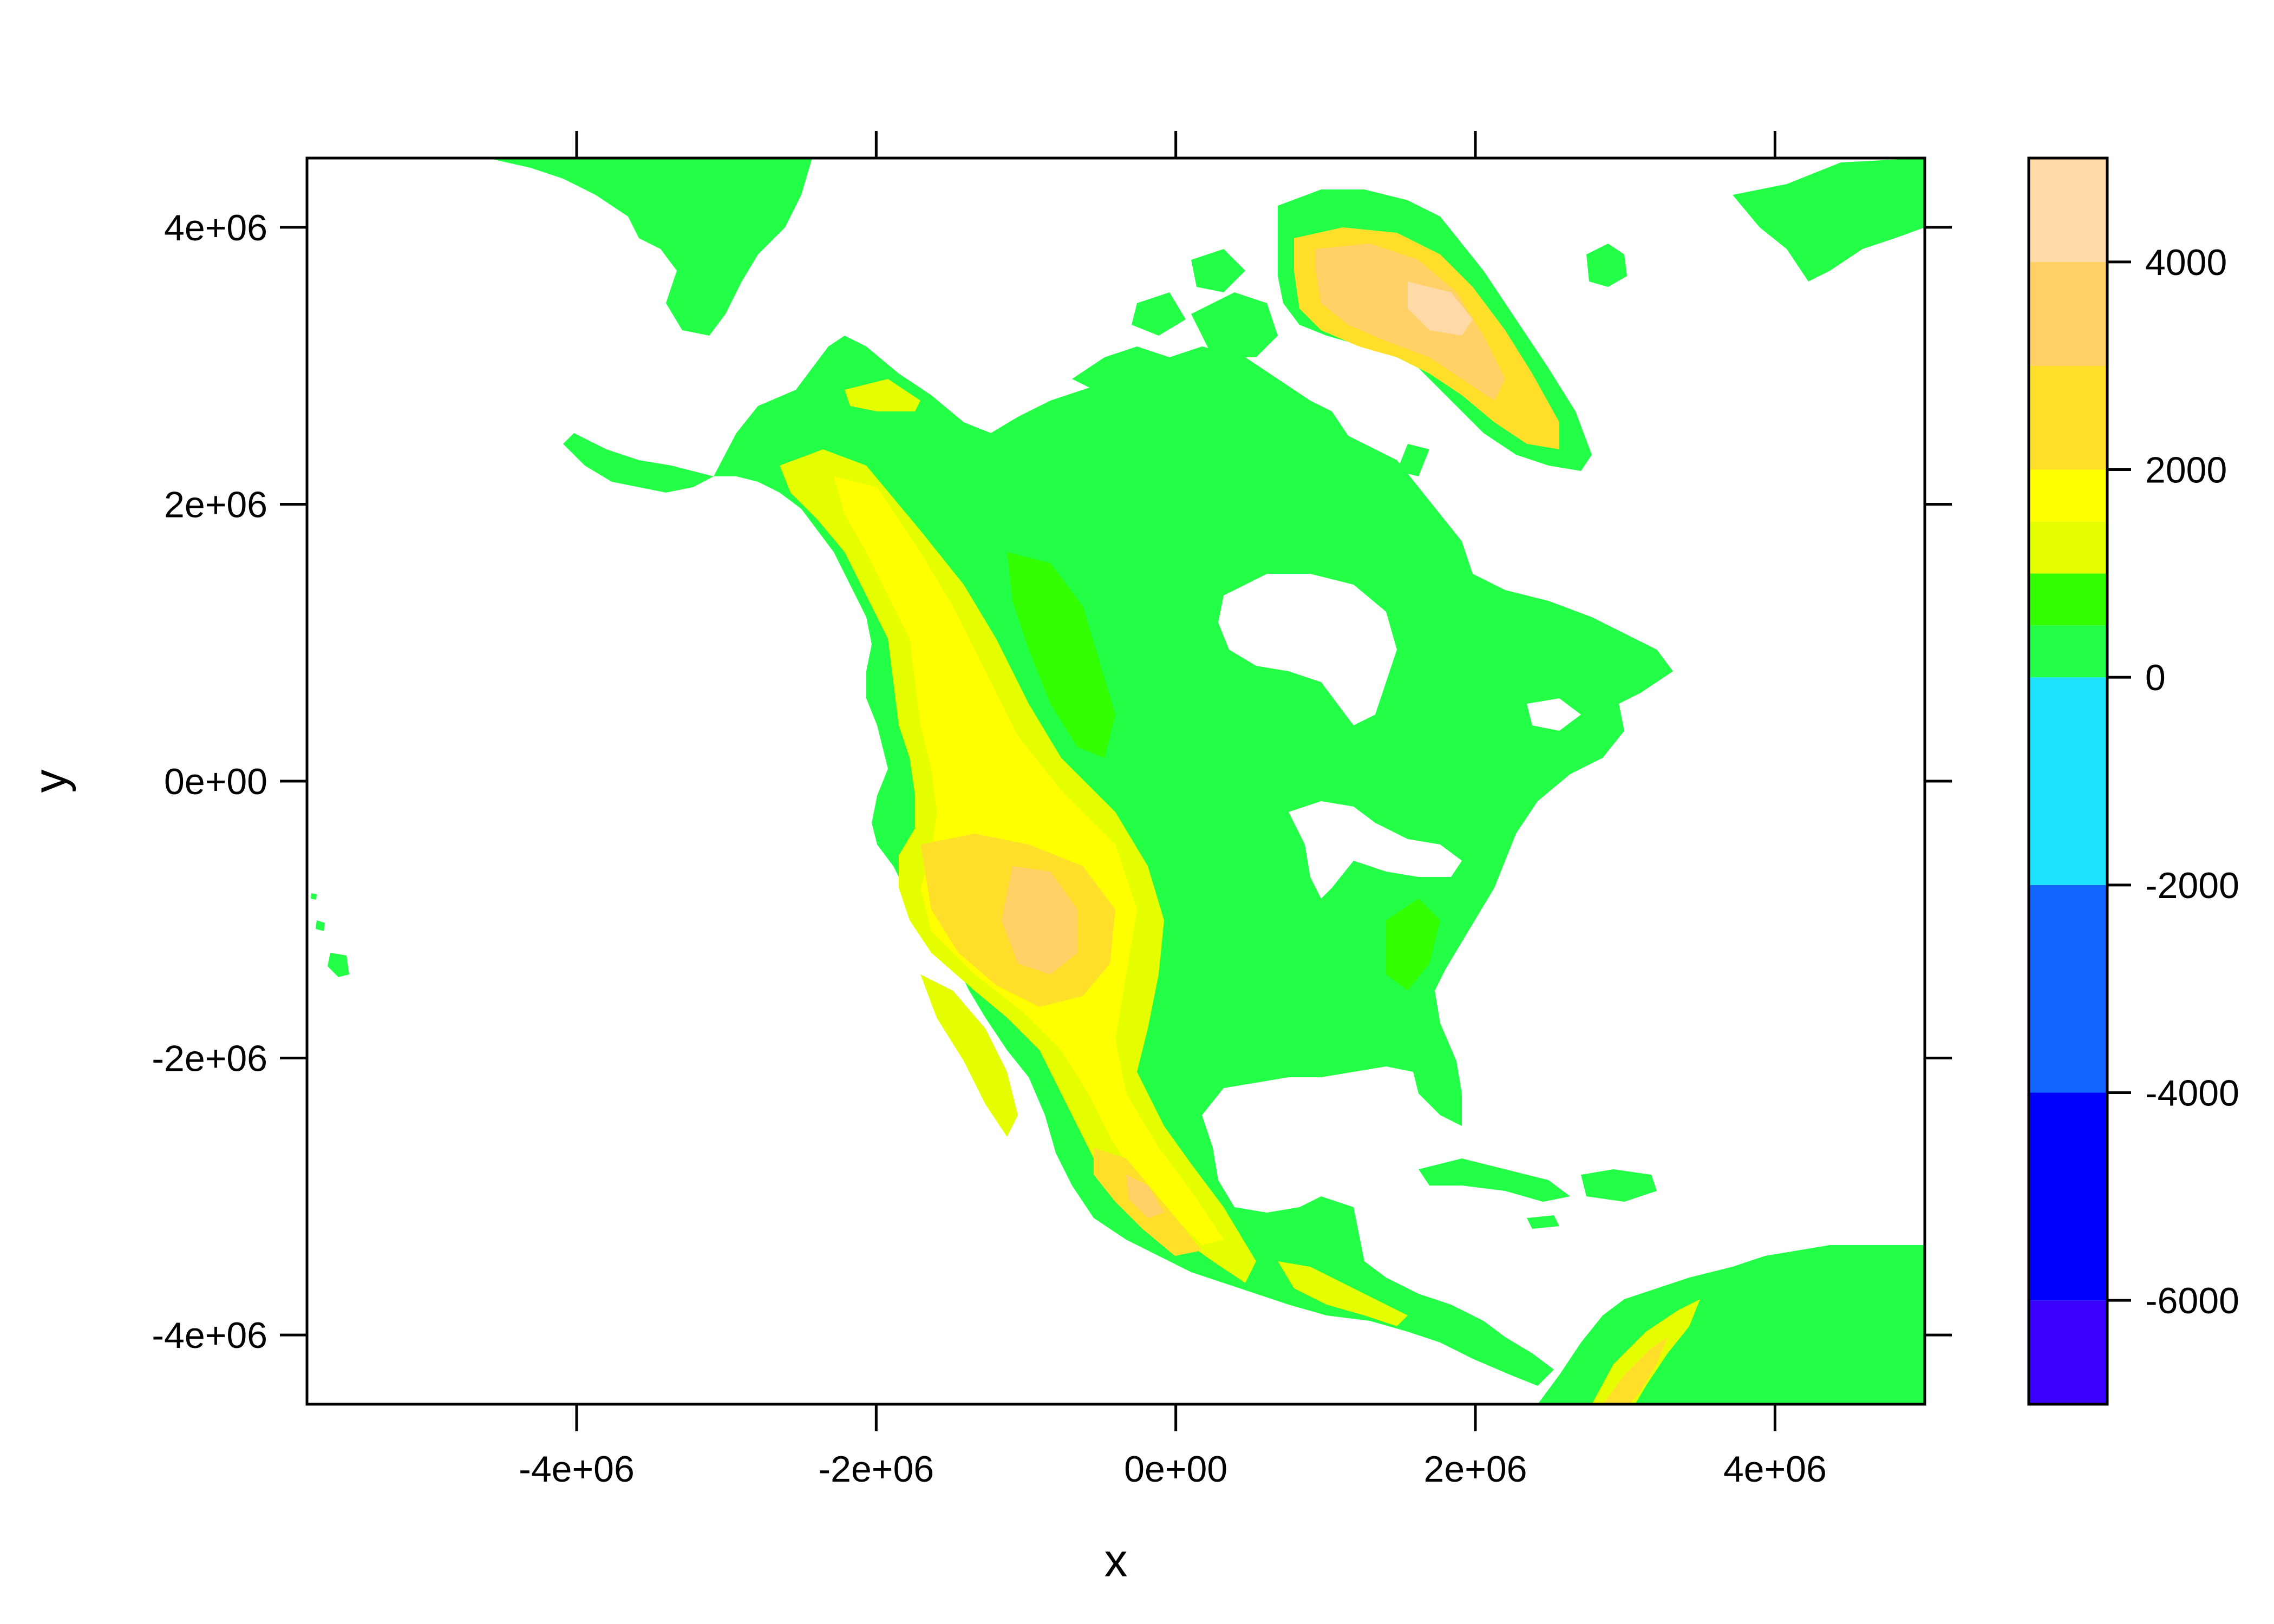 This screenshot has width=2274, height=1624. I want to click on x-tick-label: -4e+06, so click(577, 1469).